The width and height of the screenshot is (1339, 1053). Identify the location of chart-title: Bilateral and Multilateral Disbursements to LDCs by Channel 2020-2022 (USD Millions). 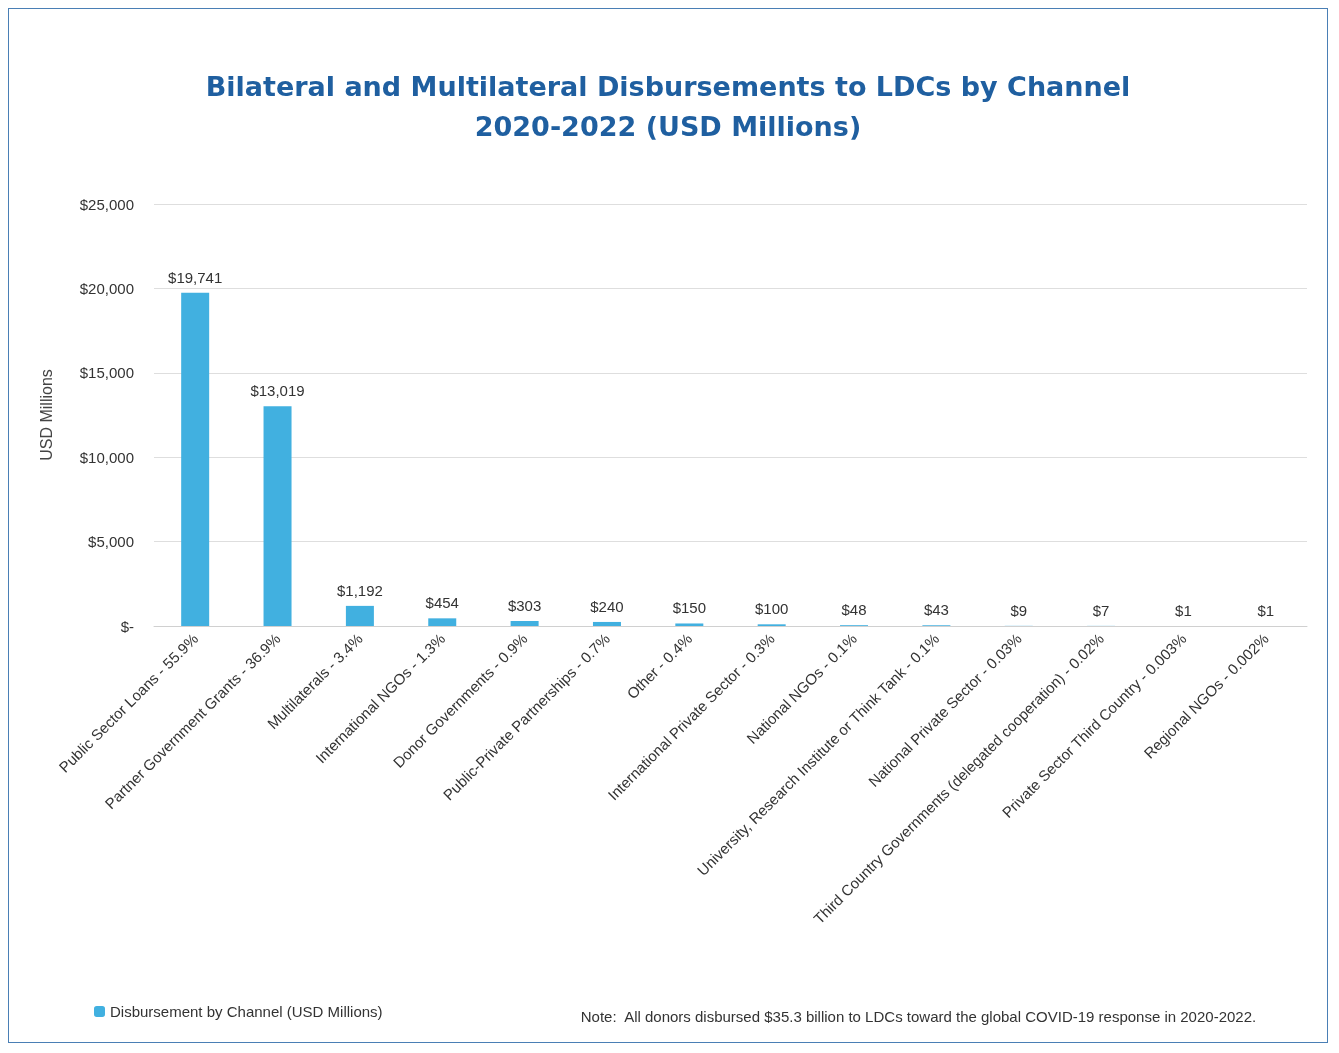
(668, 106).